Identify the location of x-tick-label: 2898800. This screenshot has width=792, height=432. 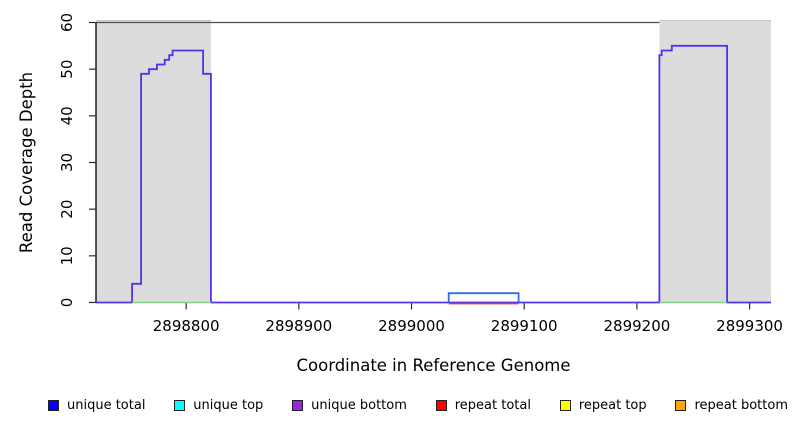
(186, 326).